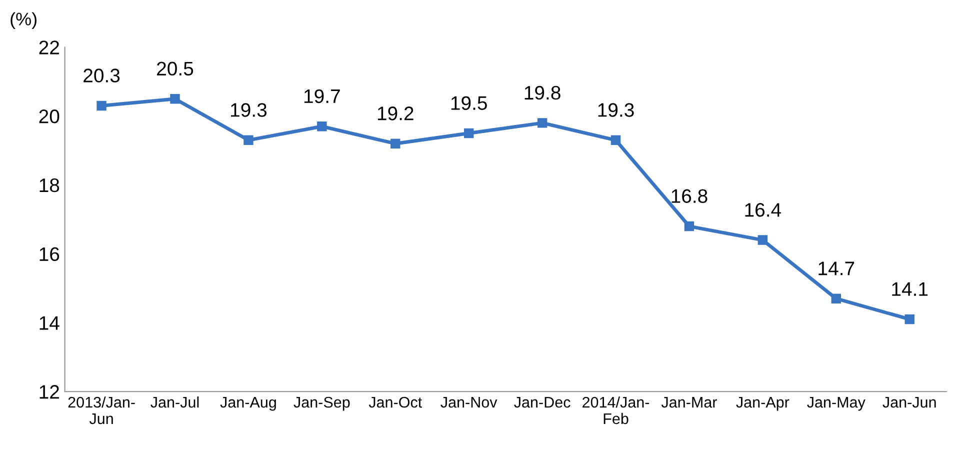 This screenshot has width=953, height=458. Describe the element at coordinates (50, 323) in the screenshot. I see `y-tick-label: 14` at that location.